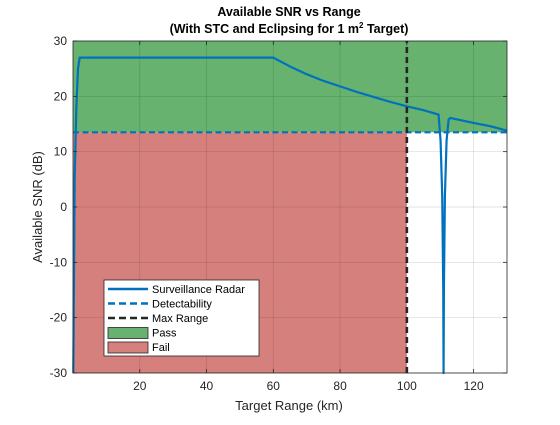 The image size is (560, 425). I want to click on y-tick-label: -30, so click(59, 373).